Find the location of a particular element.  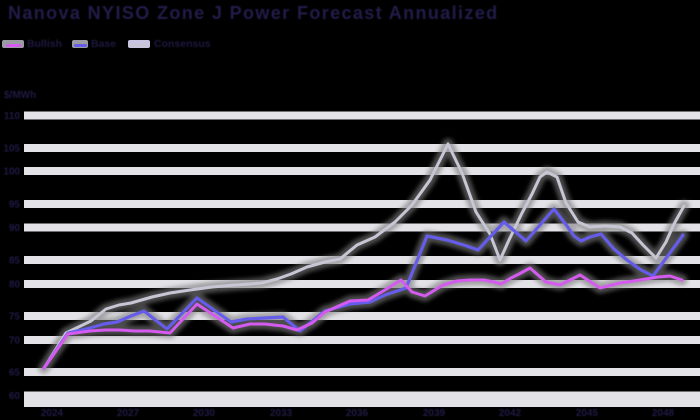

svg-text: 75 is located at coordinates (15, 317).